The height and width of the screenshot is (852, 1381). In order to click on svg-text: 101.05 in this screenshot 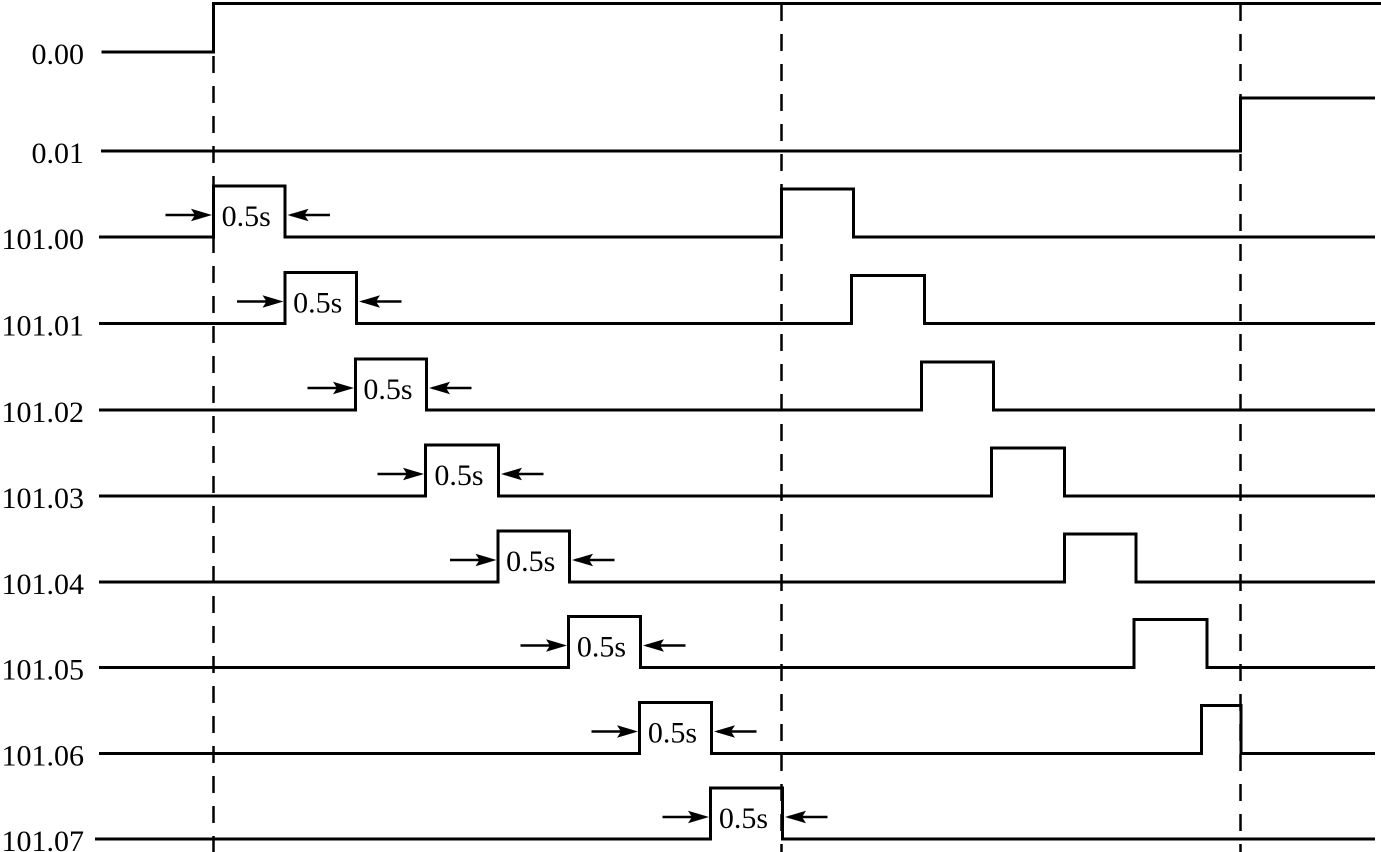, I will do `click(43, 670)`.